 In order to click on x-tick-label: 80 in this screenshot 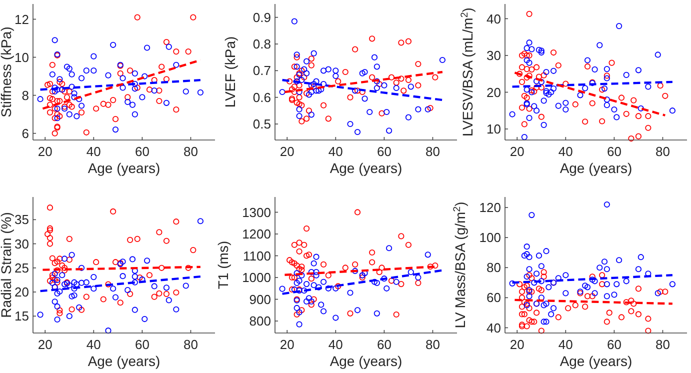, I will do `click(191, 151)`.